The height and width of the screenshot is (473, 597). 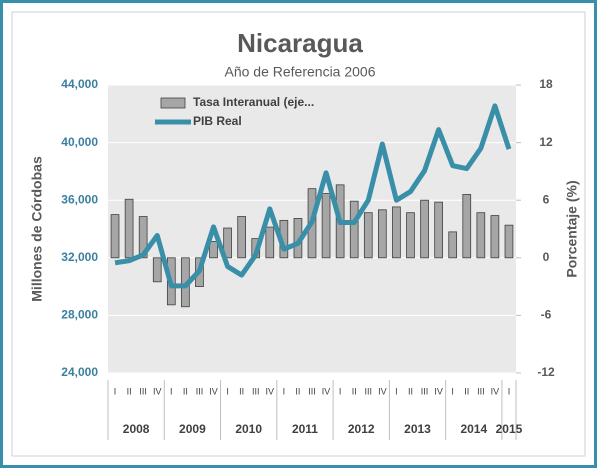 What do you see at coordinates (300, 72) in the screenshot?
I see `chart-subtitle: Año de Referencia 2006` at bounding box center [300, 72].